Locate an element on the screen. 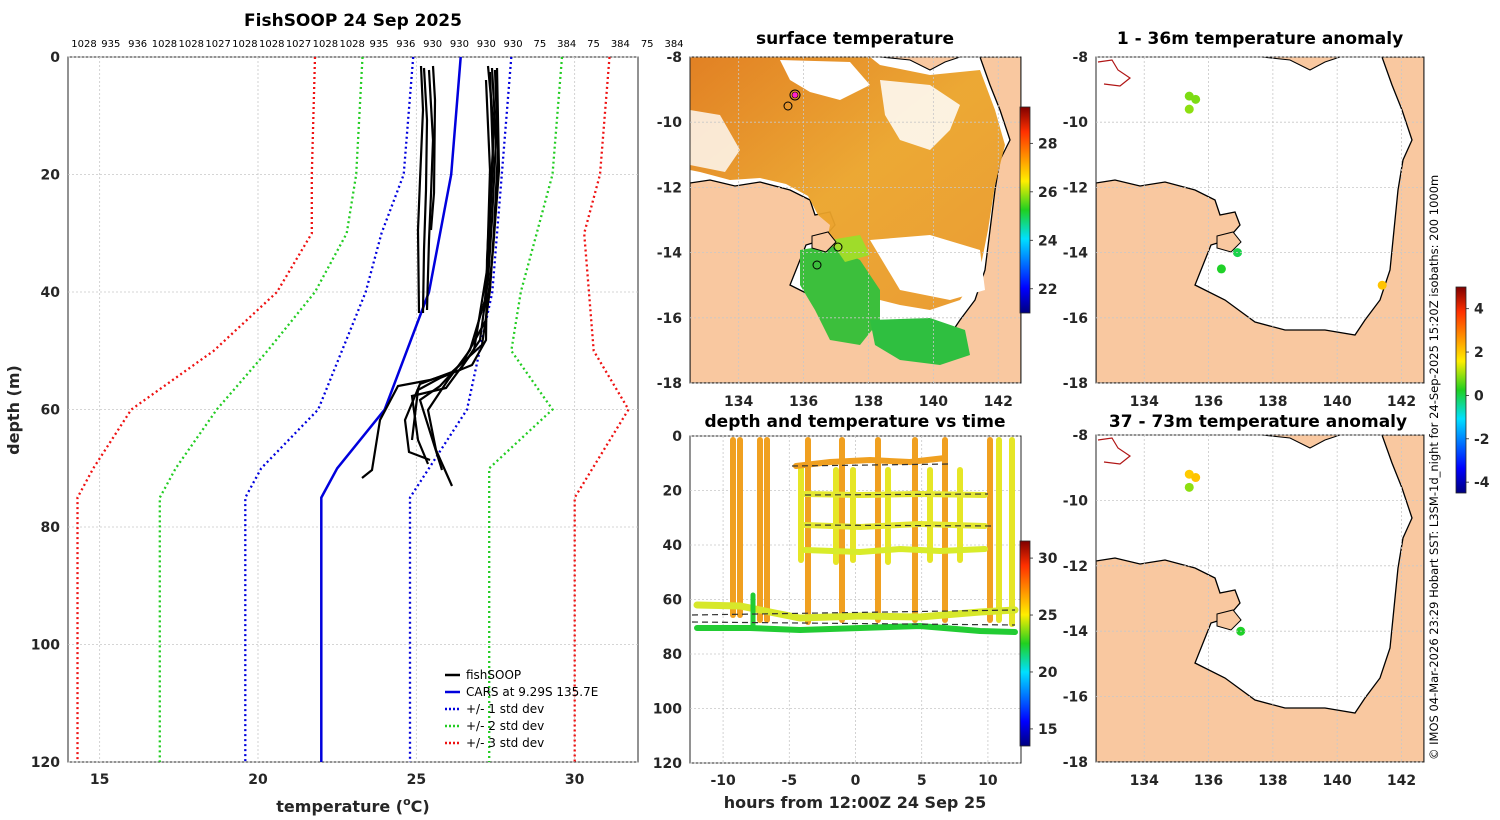 This screenshot has width=1500, height=820. anom2-points is located at coordinates (1215, 552).